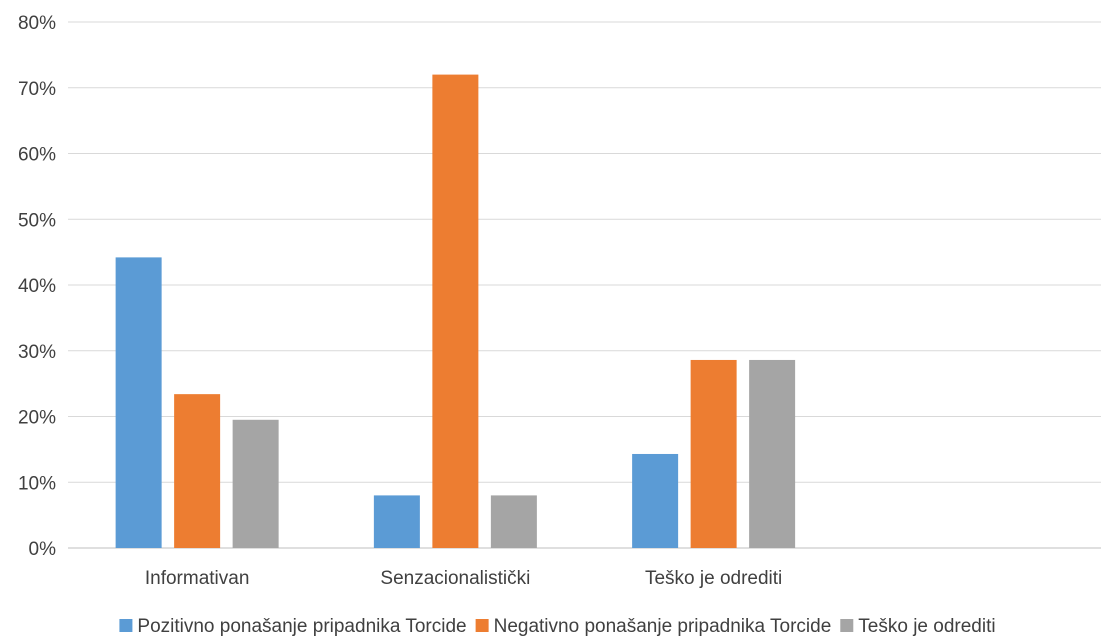 This screenshot has height=644, width=1115. Describe the element at coordinates (37, 418) in the screenshot. I see `y-tick-label: 20%` at that location.